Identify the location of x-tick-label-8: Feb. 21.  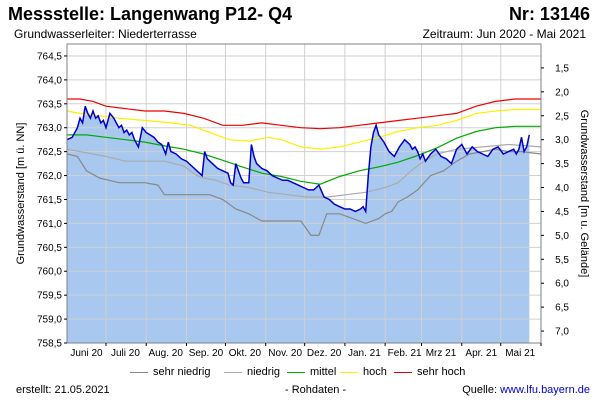
(405, 353).